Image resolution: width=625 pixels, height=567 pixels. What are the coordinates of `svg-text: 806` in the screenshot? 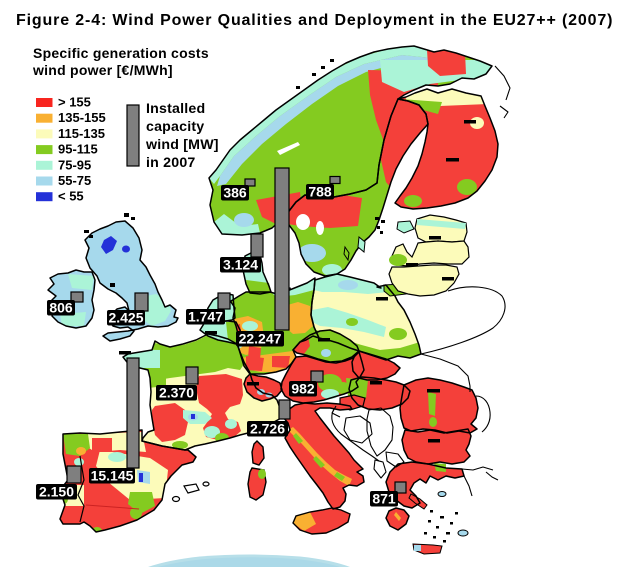 It's located at (61, 308).